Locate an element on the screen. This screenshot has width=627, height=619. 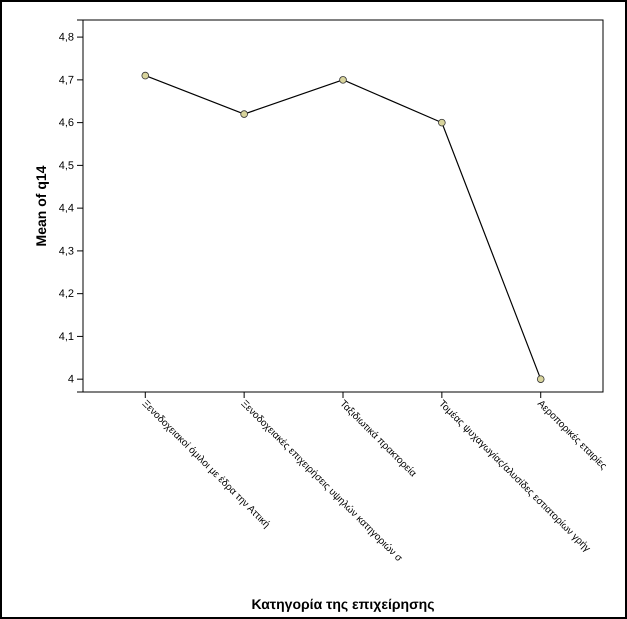
y-tick-label: 4,4 is located at coordinates (66, 208).